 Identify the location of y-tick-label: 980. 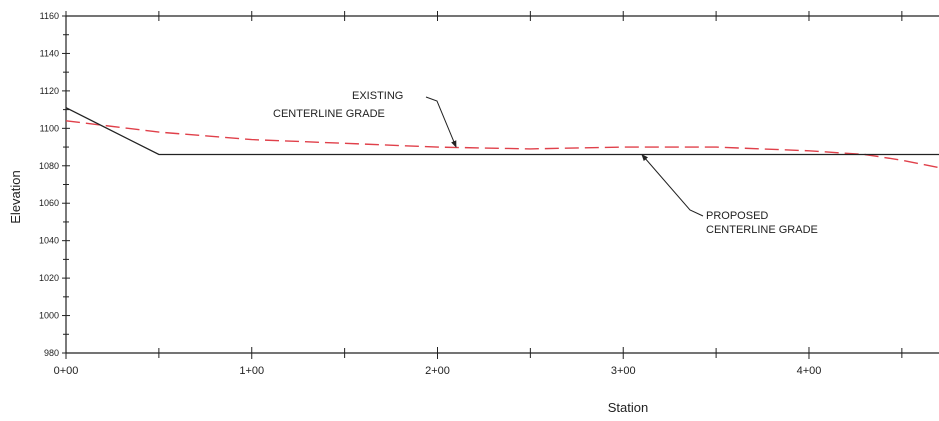
(51, 353).